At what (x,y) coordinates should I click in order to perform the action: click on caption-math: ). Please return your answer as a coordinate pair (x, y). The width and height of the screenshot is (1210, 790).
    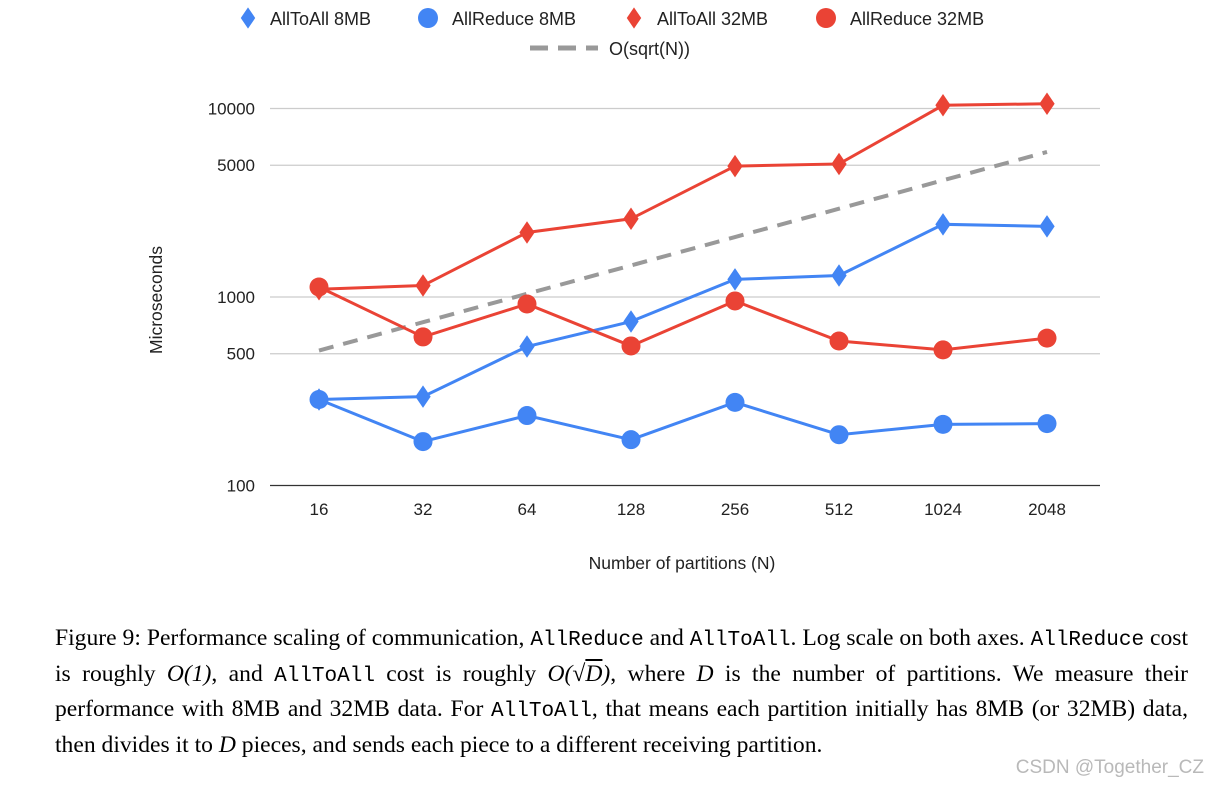
    Looking at the image, I should click on (606, 673).